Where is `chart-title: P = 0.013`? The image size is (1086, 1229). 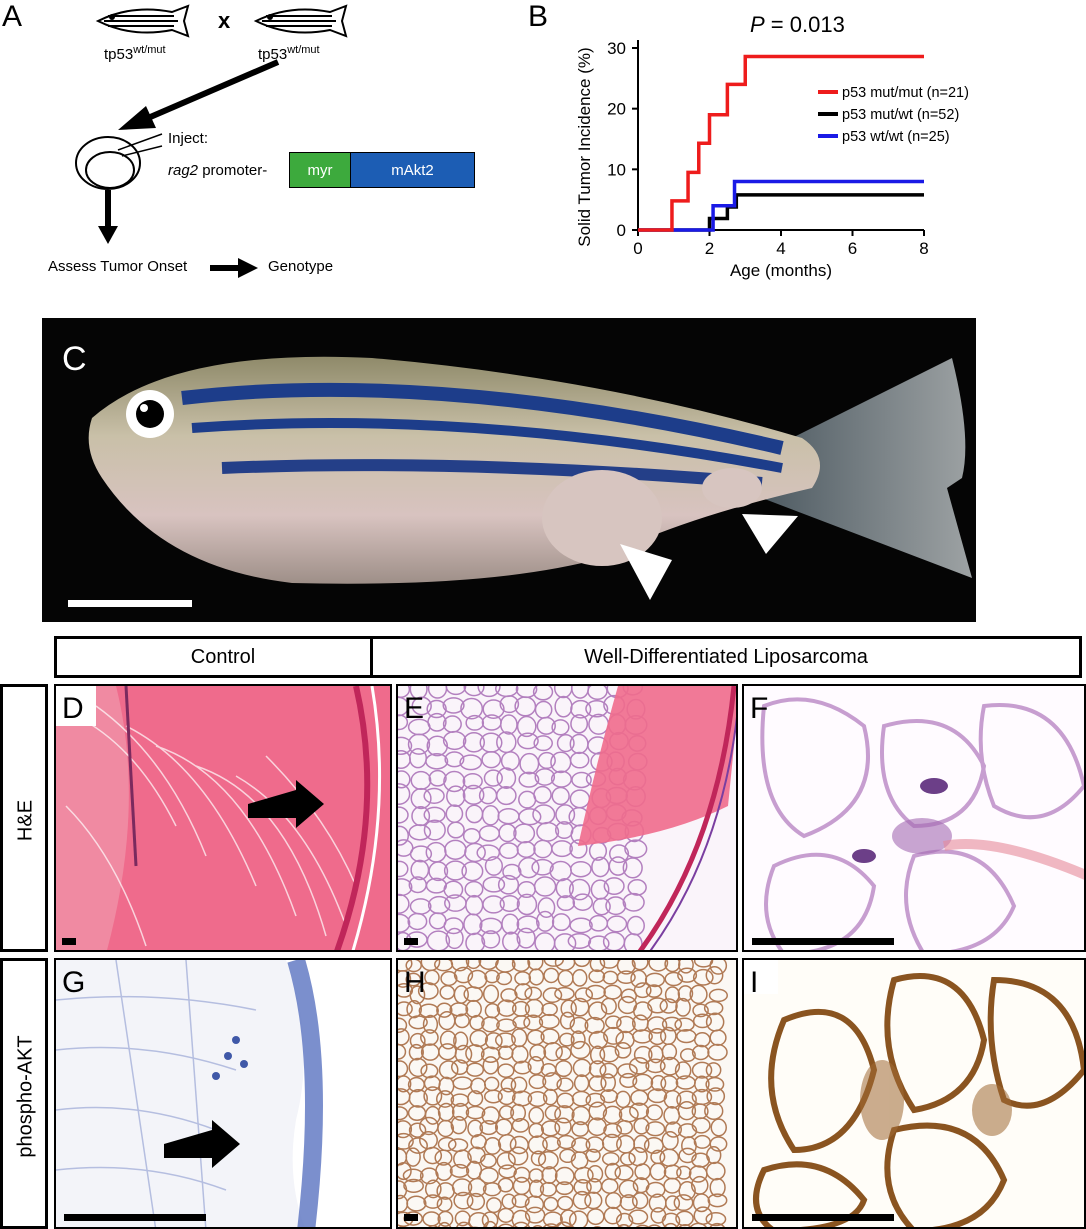
chart-title: P = 0.013 is located at coordinates (797, 24).